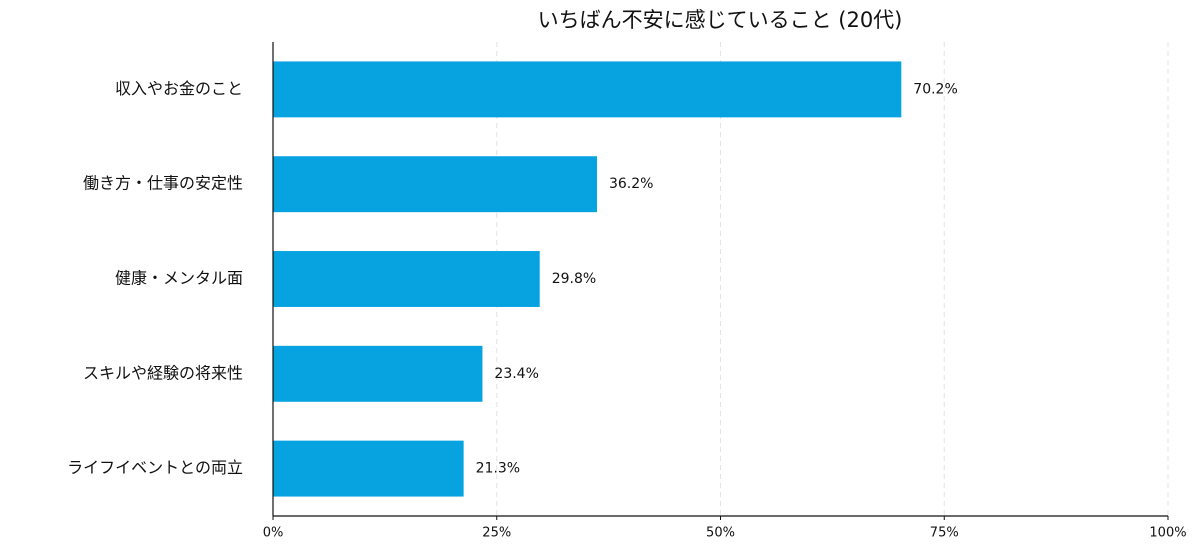 The image size is (1200, 553). What do you see at coordinates (574, 279) in the screenshot?
I see `value-label-2: 29.8%` at bounding box center [574, 279].